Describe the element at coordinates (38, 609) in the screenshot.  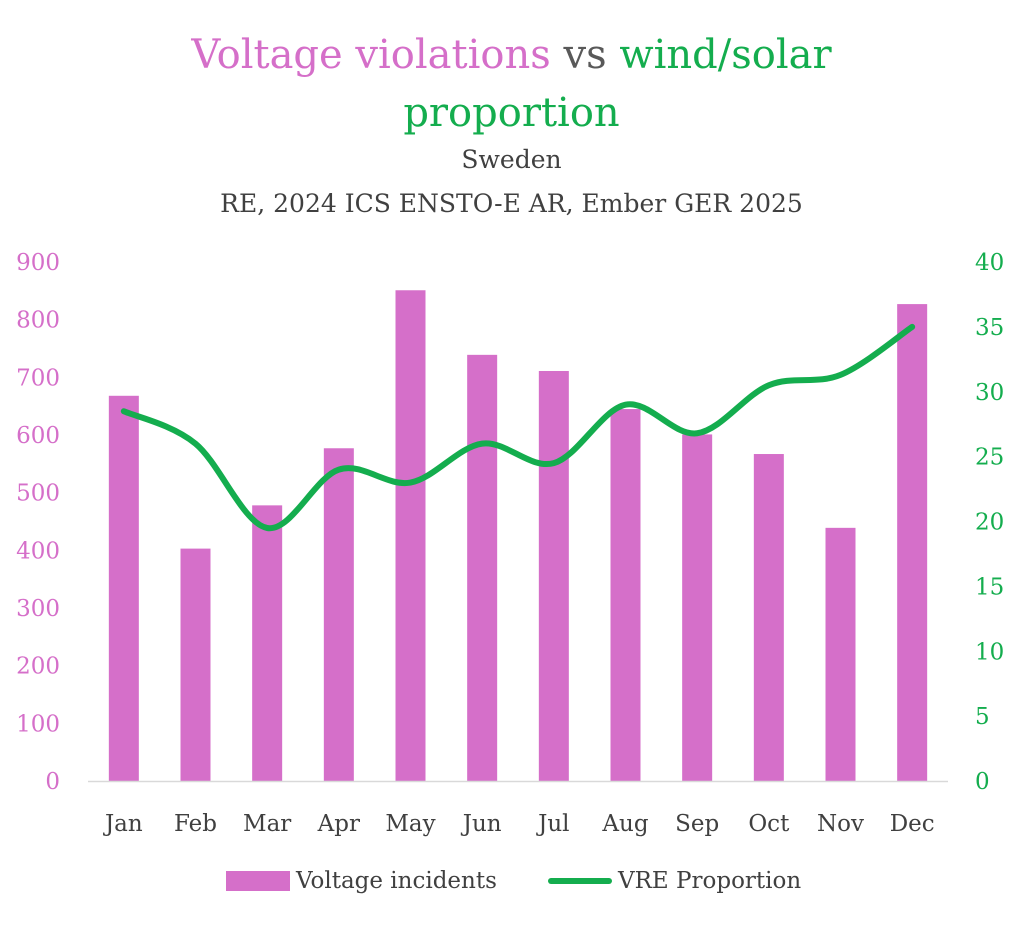
I see `left-tick-label: 300` at that location.